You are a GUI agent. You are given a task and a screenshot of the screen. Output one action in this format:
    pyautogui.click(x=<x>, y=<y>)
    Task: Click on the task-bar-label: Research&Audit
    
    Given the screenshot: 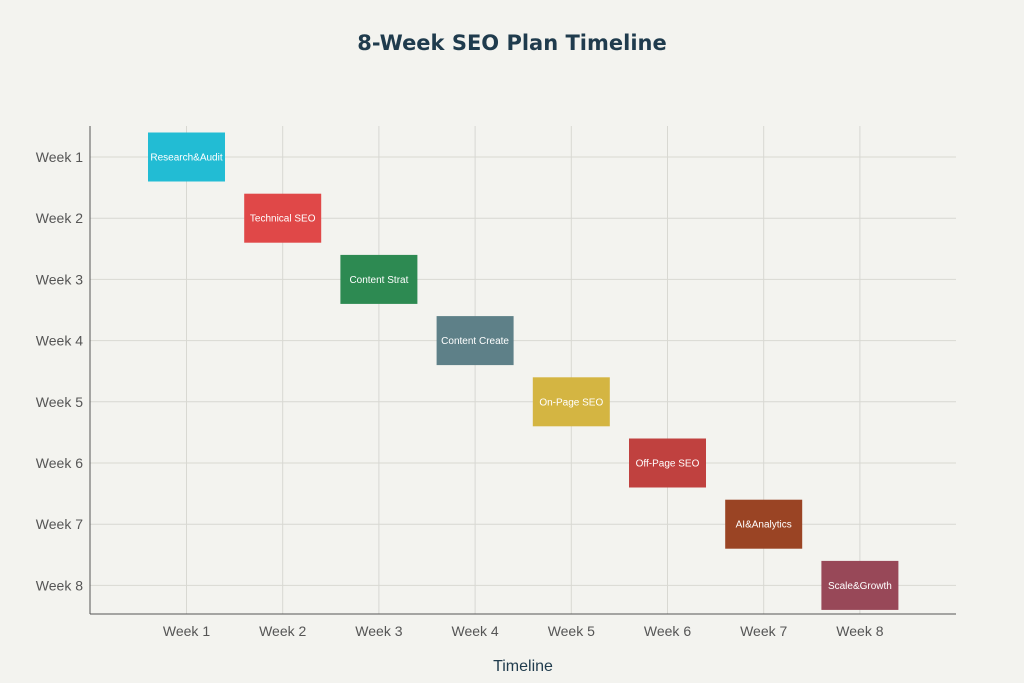 What is the action you would take?
    pyautogui.click(x=186, y=158)
    